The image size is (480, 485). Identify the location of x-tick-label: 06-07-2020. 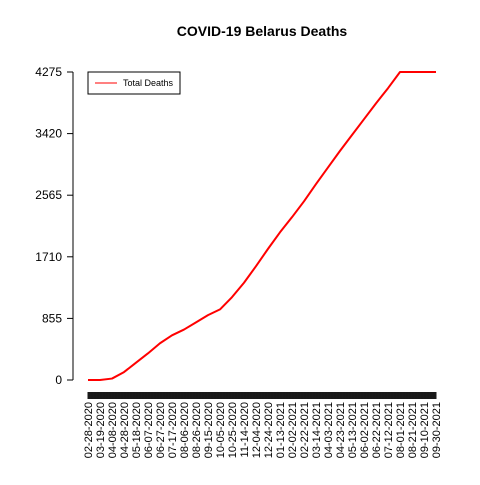
(149, 430).